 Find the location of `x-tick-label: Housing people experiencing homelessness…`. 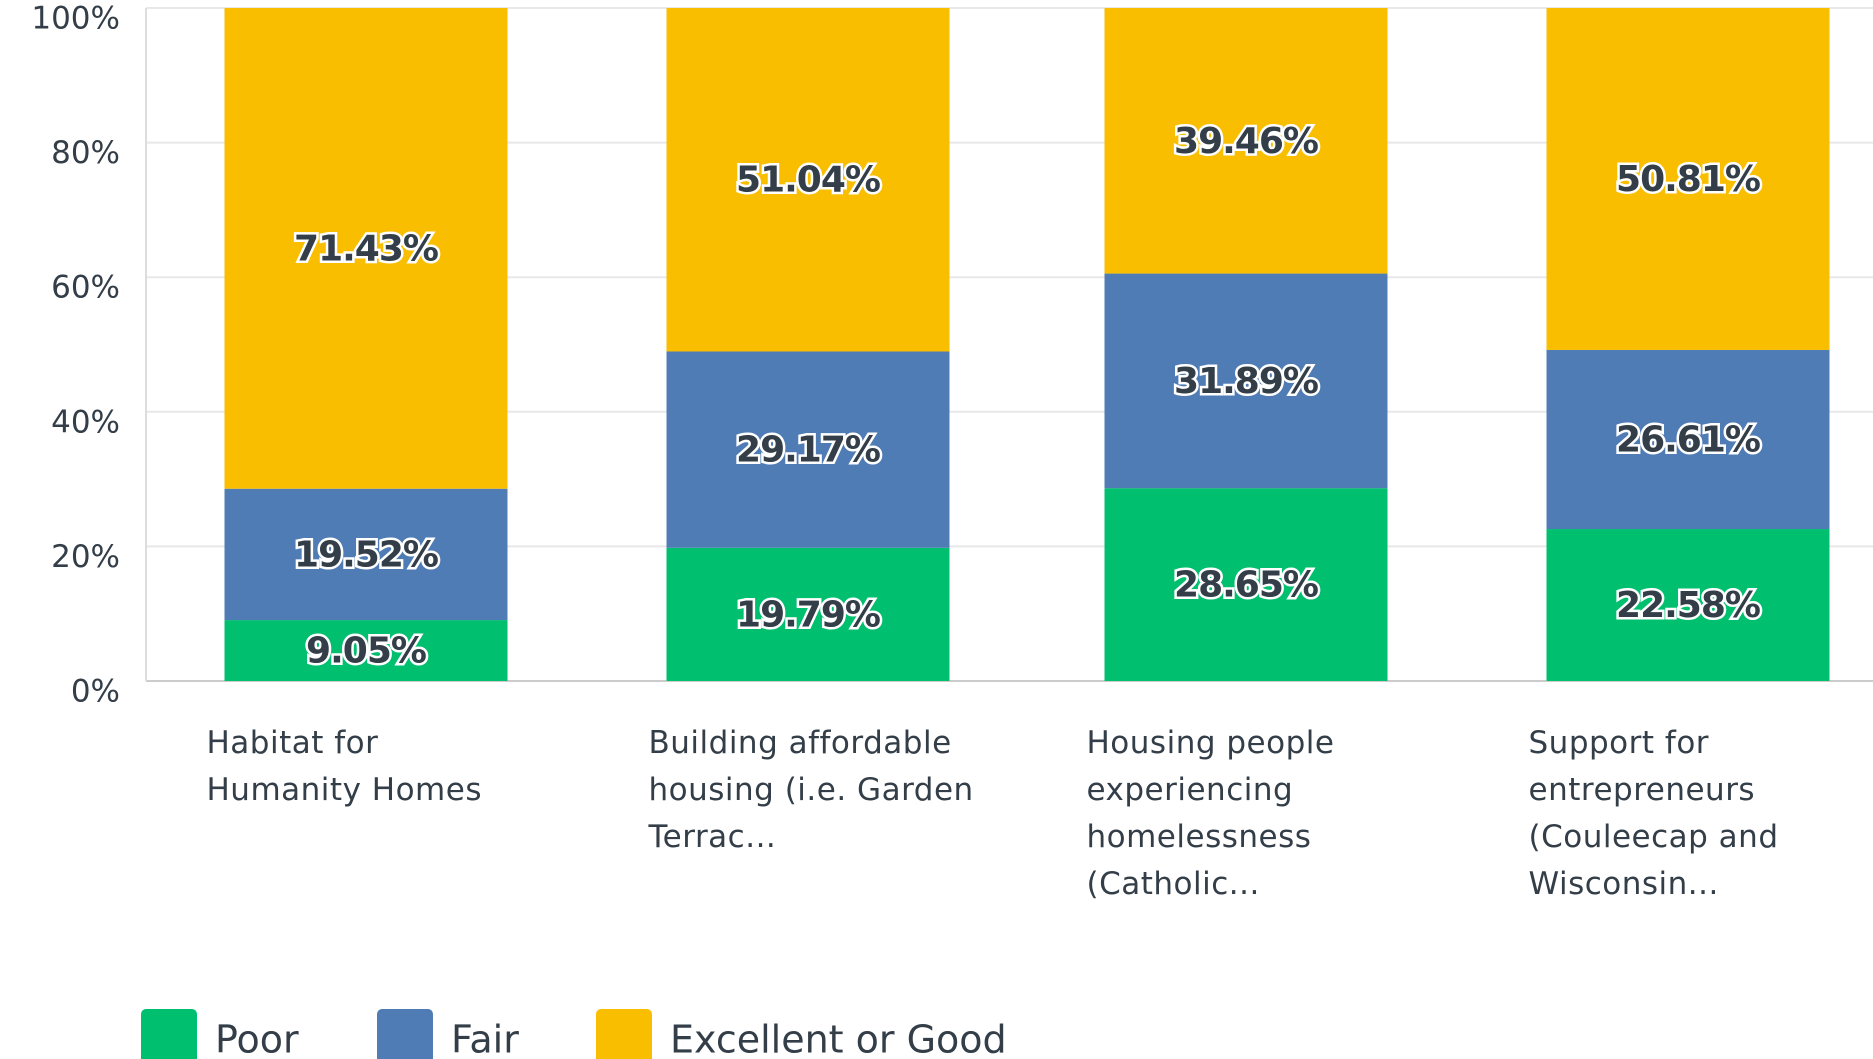

x-tick-label: Housing people experiencing homelessness… is located at coordinates (1210, 813).